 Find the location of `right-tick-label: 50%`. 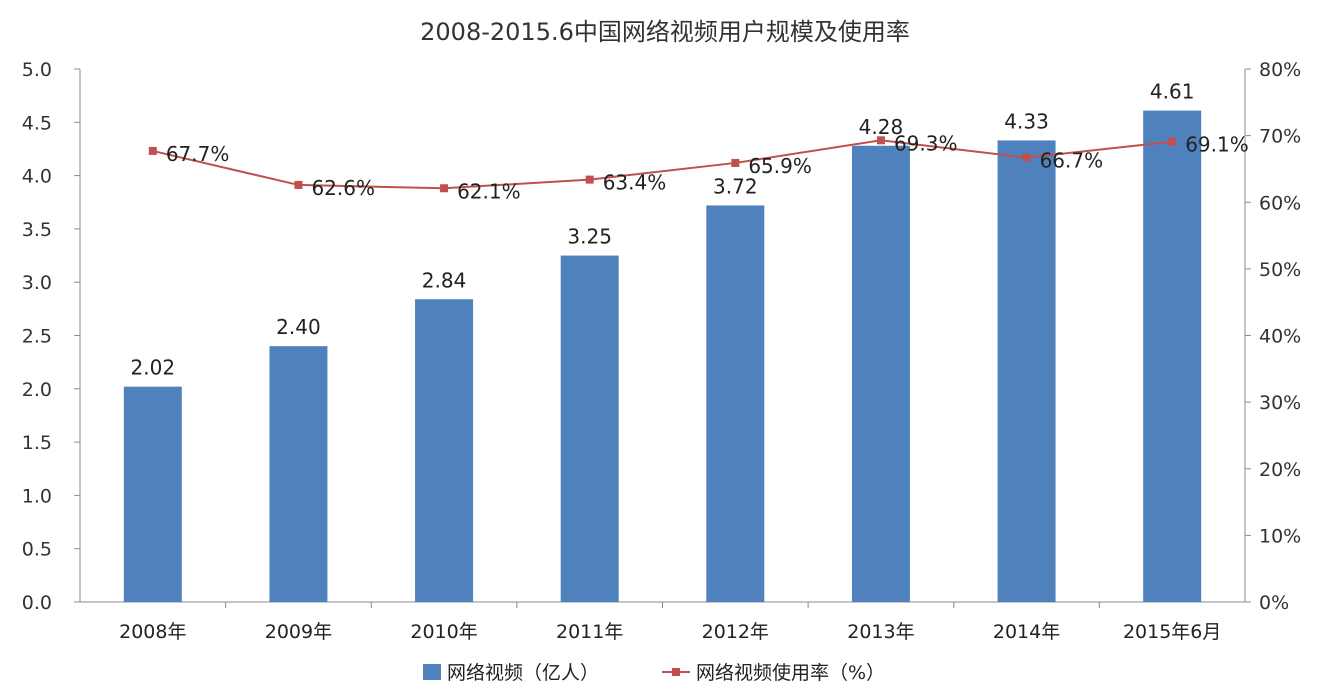

right-tick-label: 50% is located at coordinates (1280, 270).